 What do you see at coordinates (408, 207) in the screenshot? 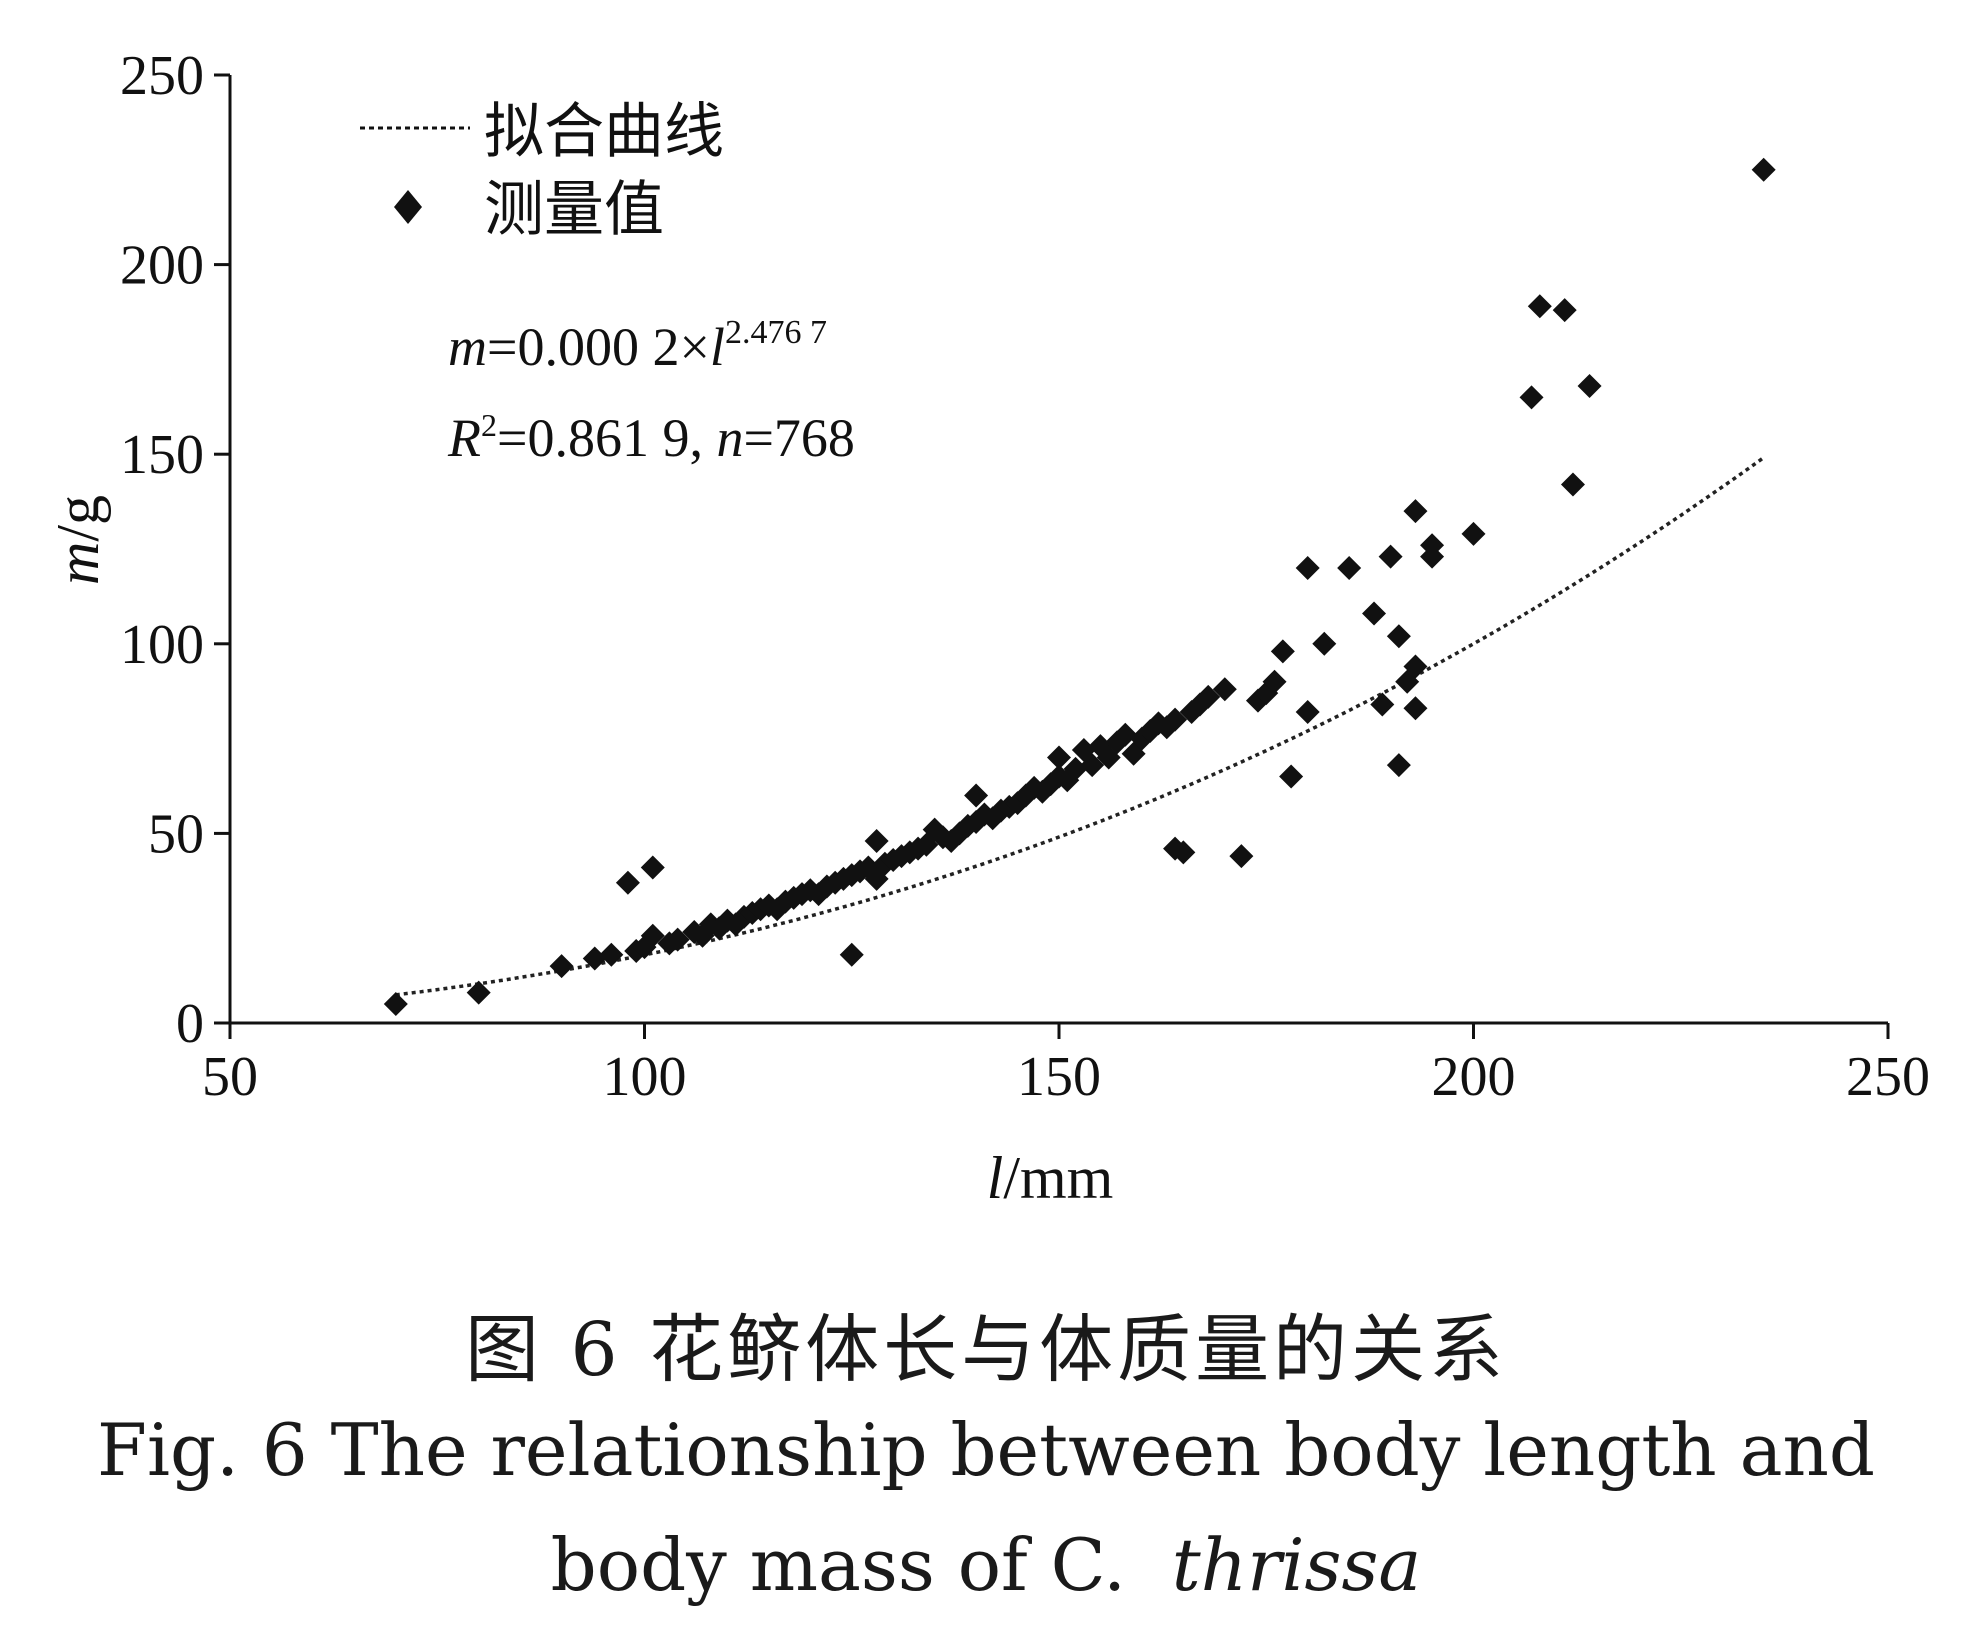
I see `legend-diamond-icon` at bounding box center [408, 207].